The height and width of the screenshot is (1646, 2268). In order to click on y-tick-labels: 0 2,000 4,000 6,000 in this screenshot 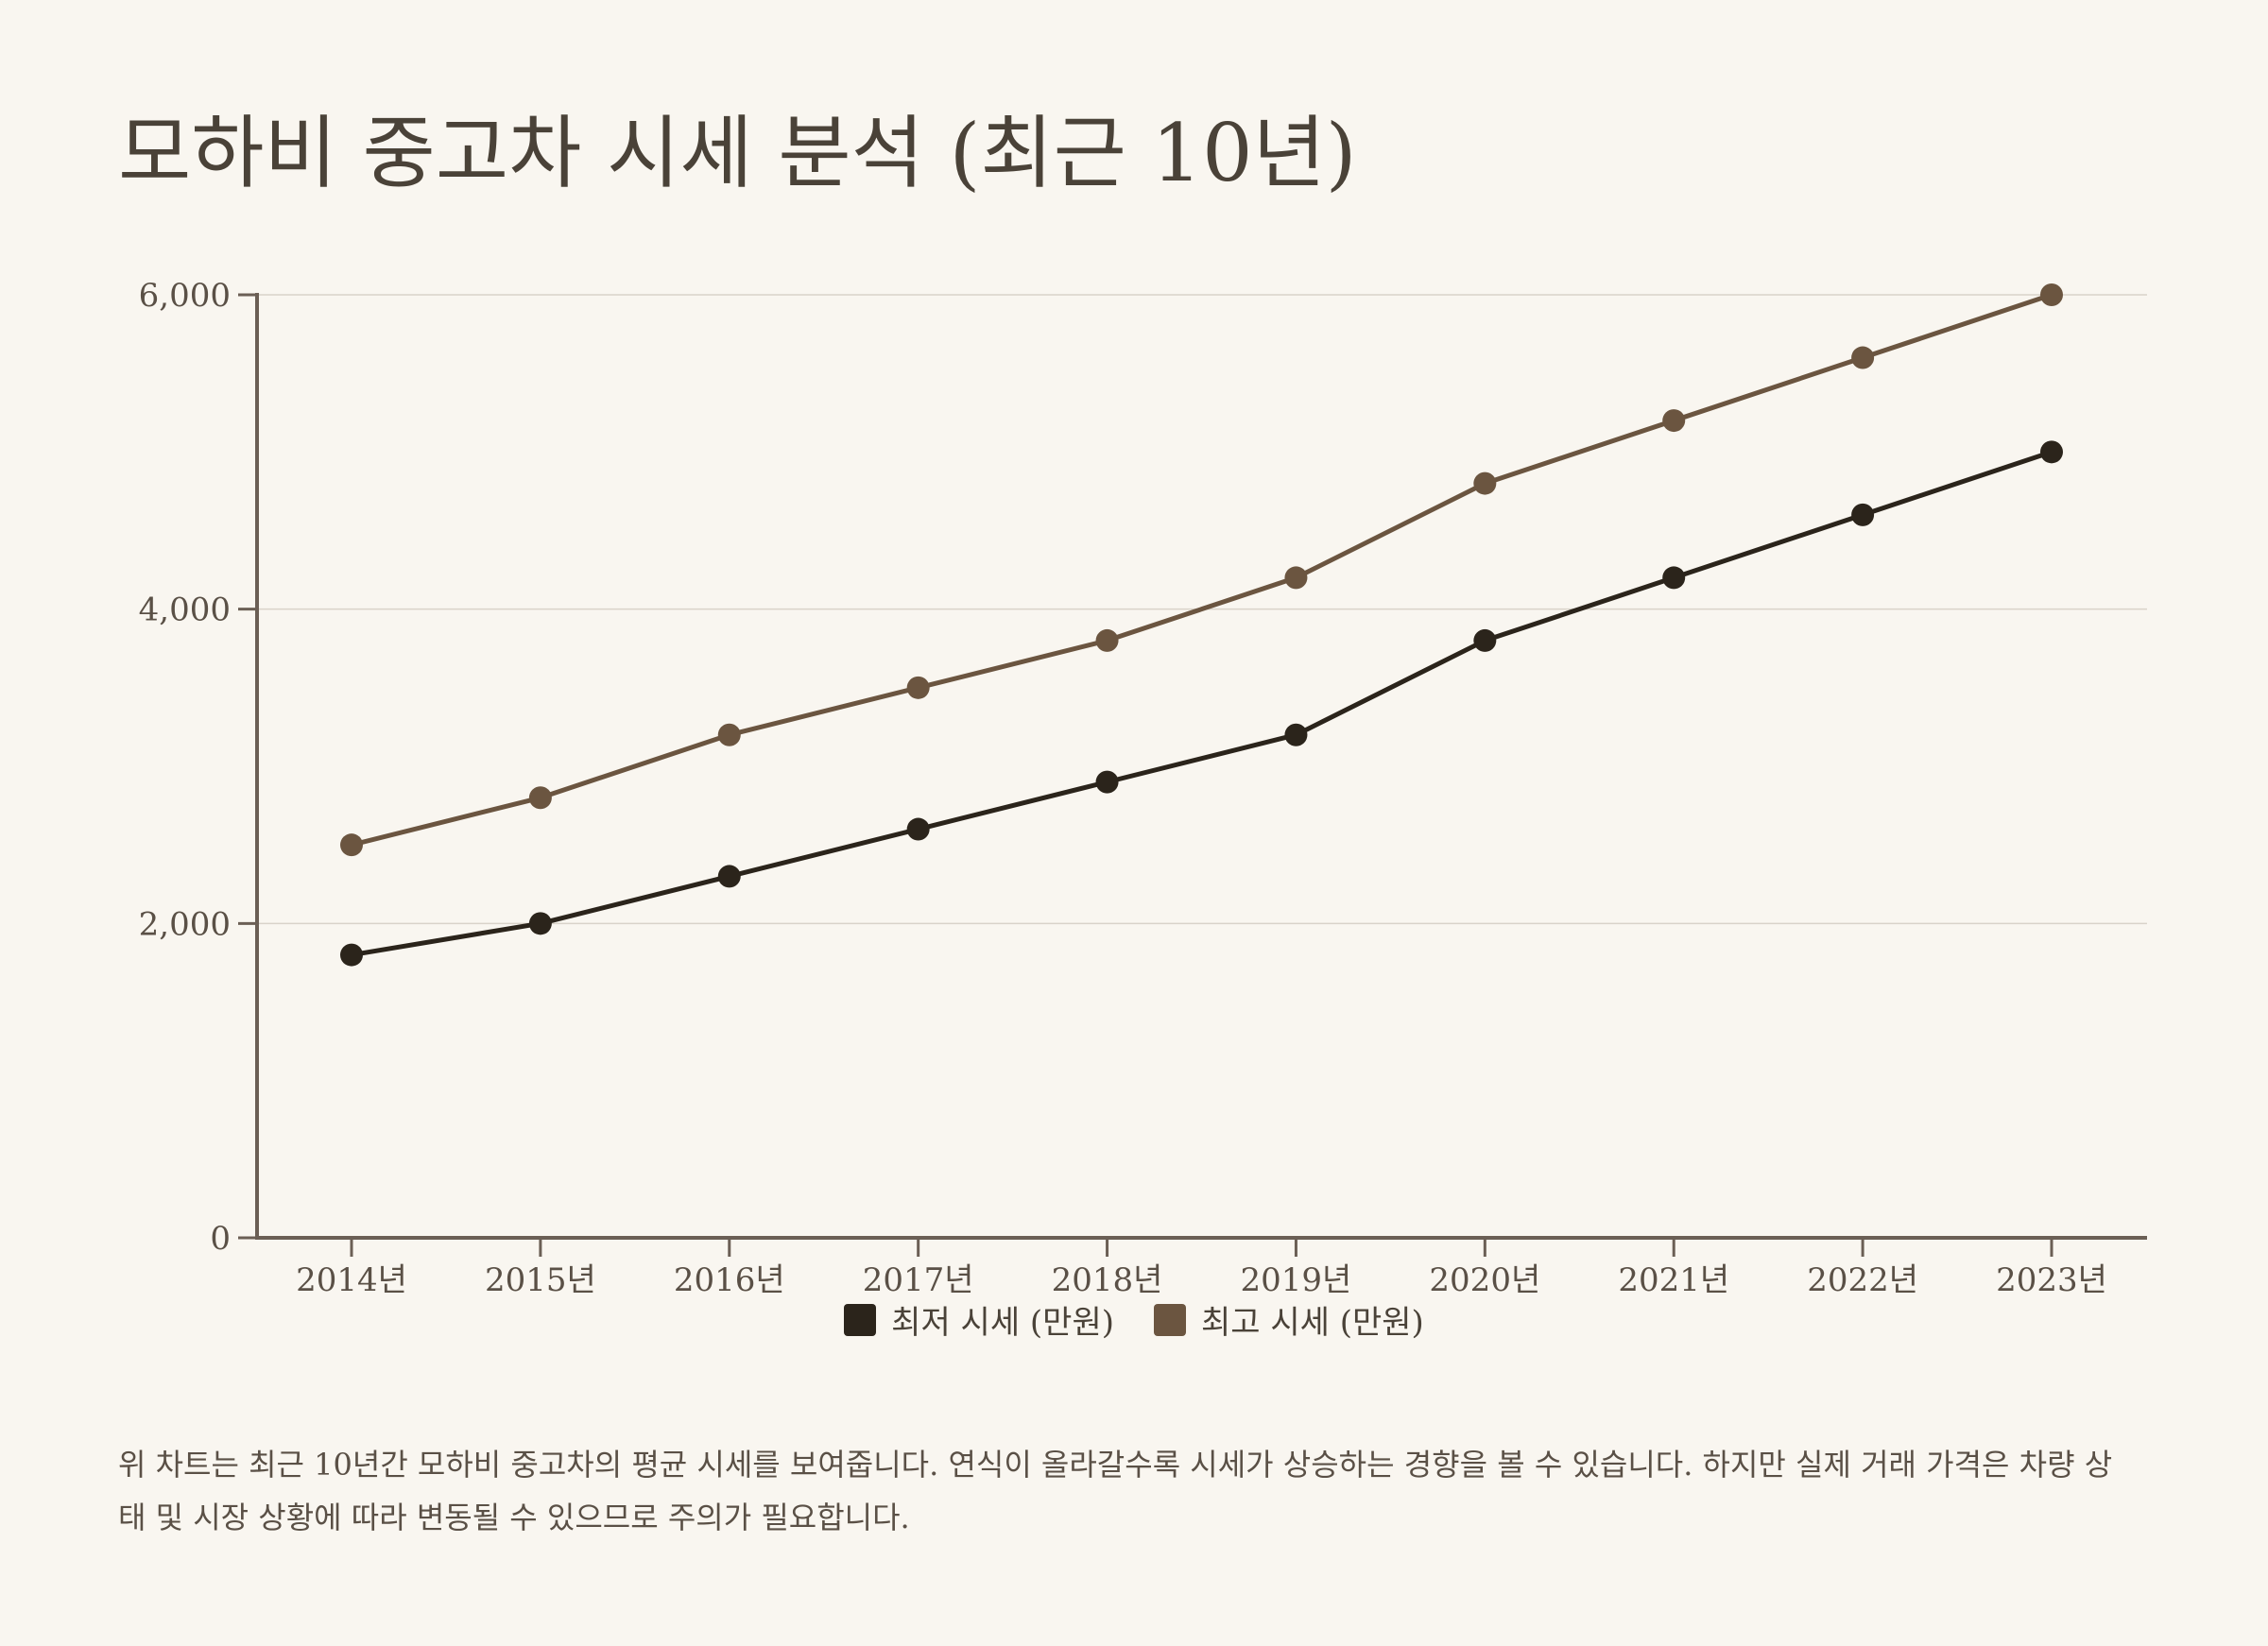, I will do `click(185, 767)`.